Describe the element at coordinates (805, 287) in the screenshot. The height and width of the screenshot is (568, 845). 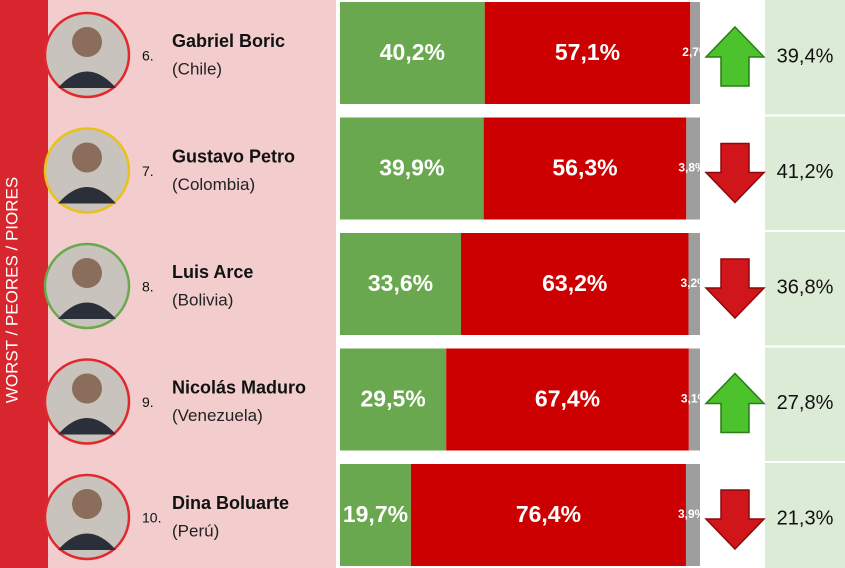
I see `previous-value: 36,8%` at that location.